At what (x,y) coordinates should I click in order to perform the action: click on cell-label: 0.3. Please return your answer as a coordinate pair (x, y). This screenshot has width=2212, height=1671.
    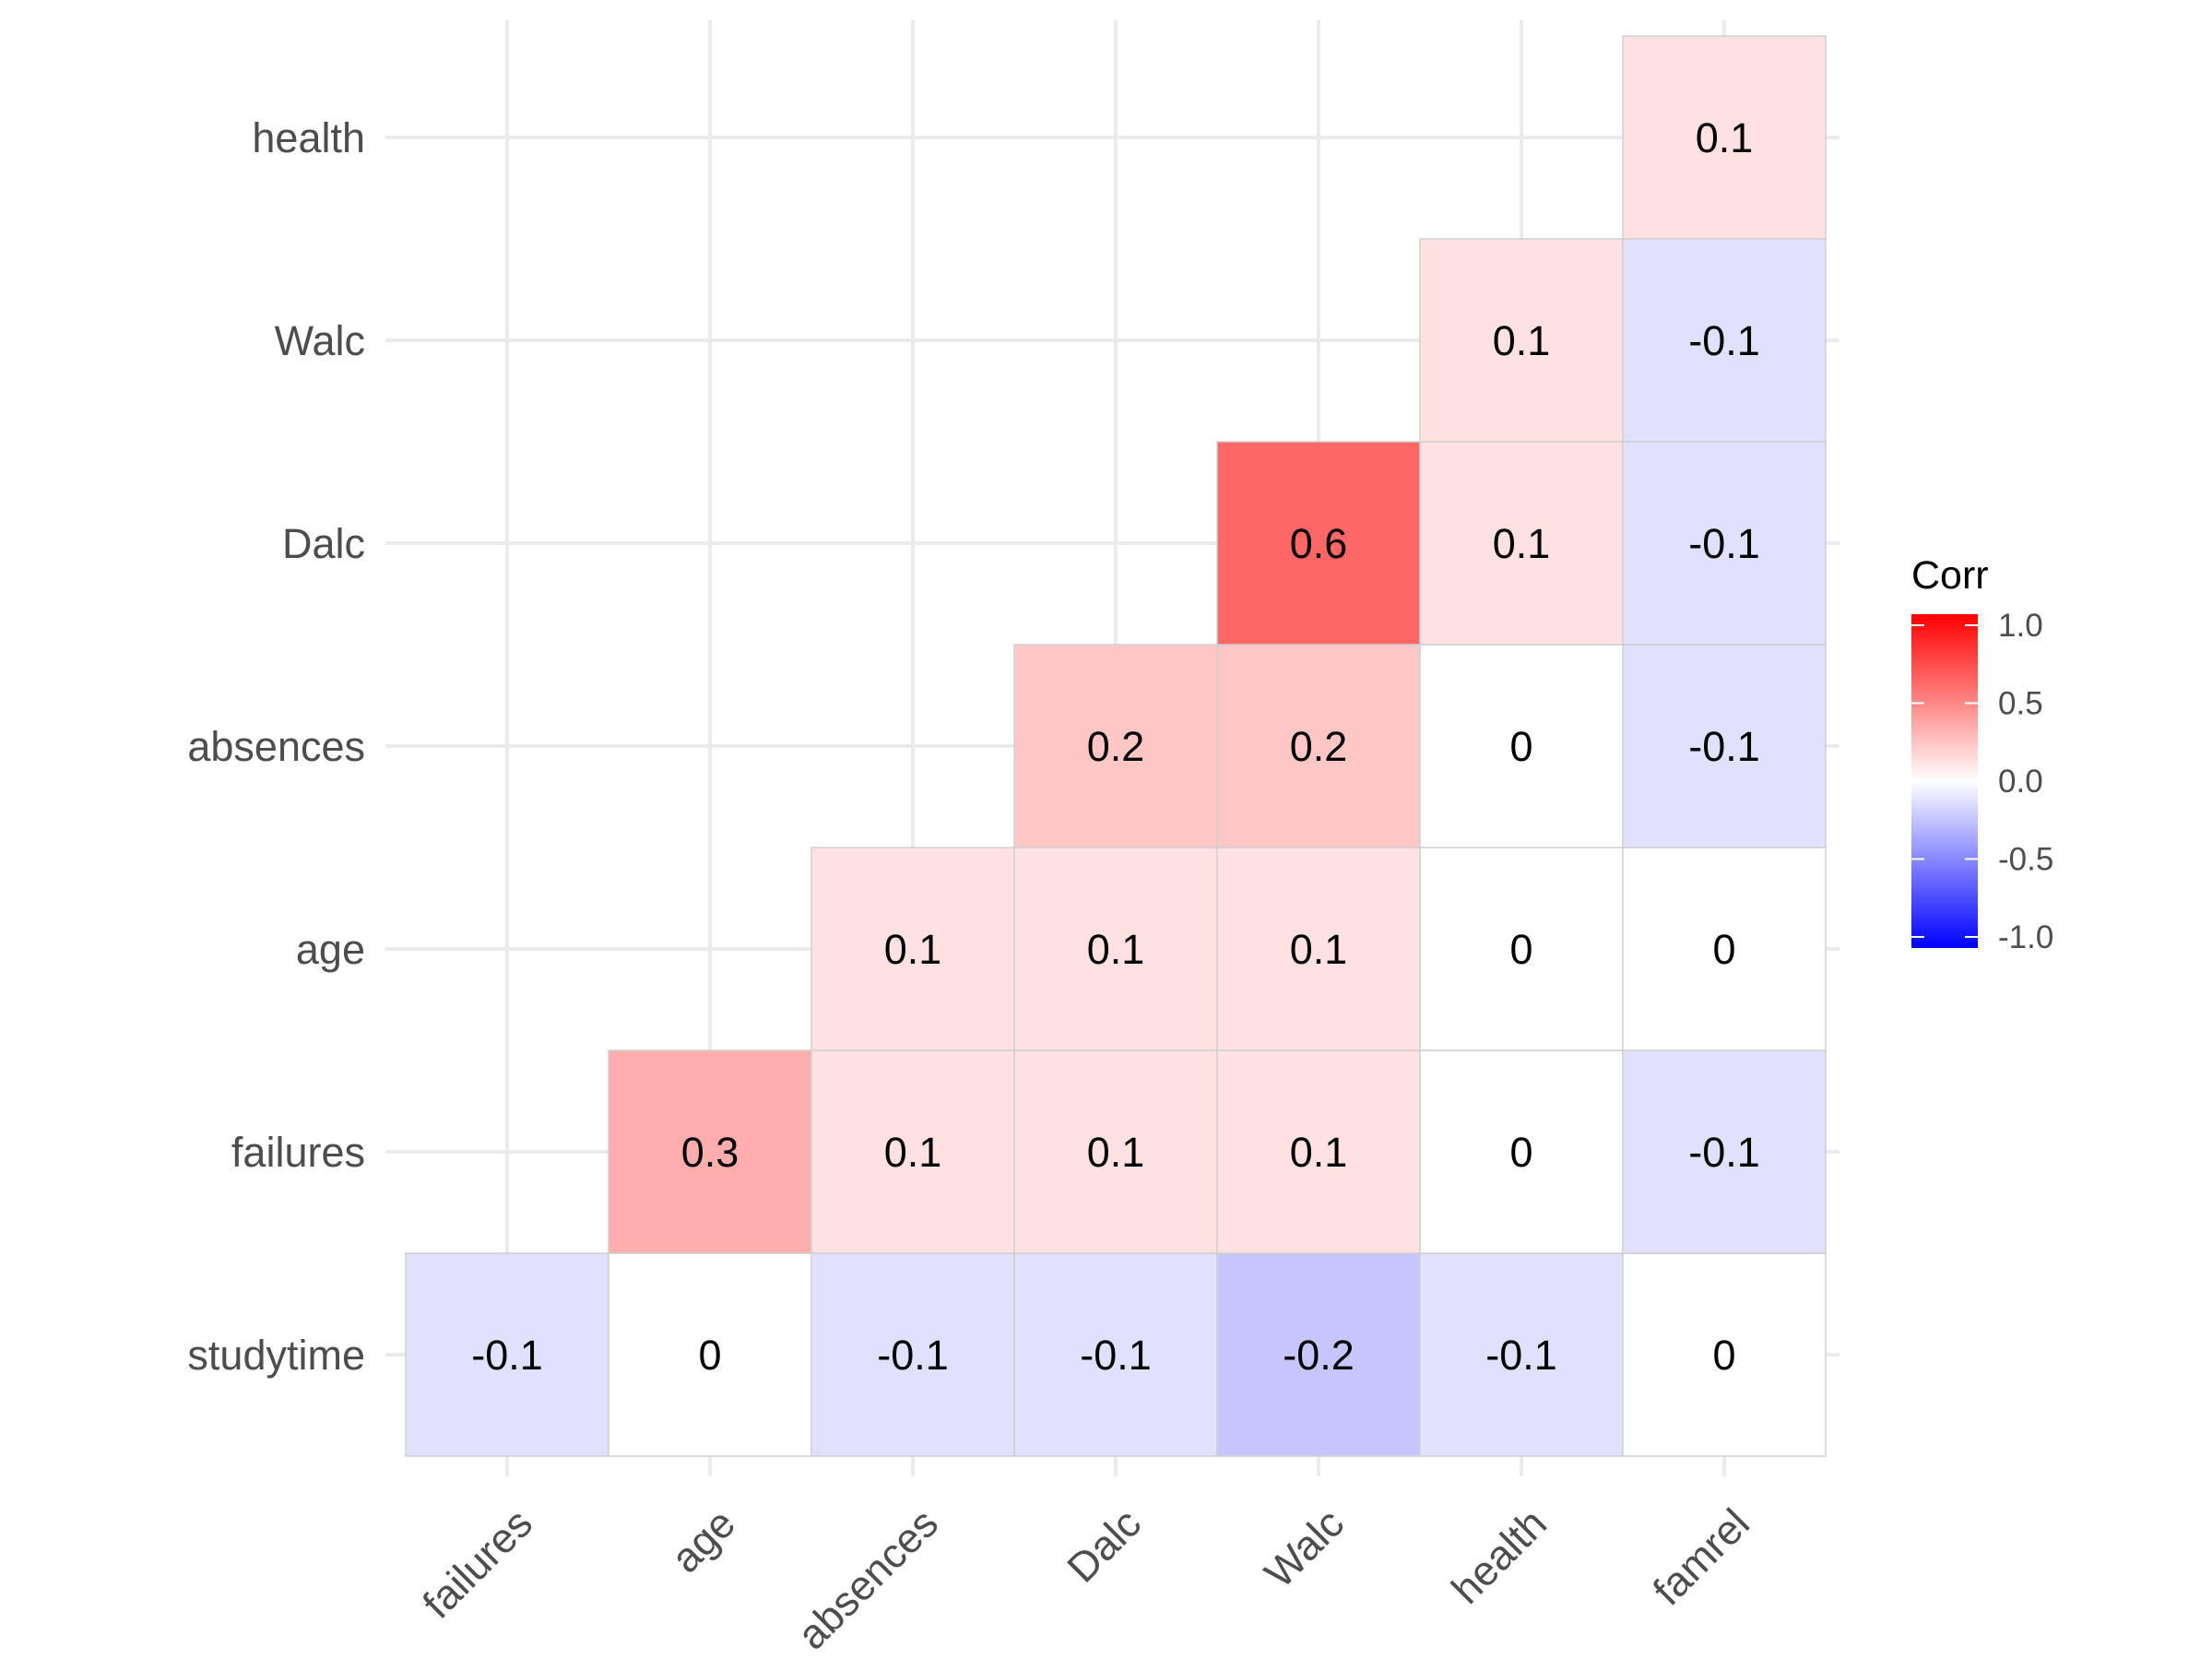
    Looking at the image, I should click on (710, 1152).